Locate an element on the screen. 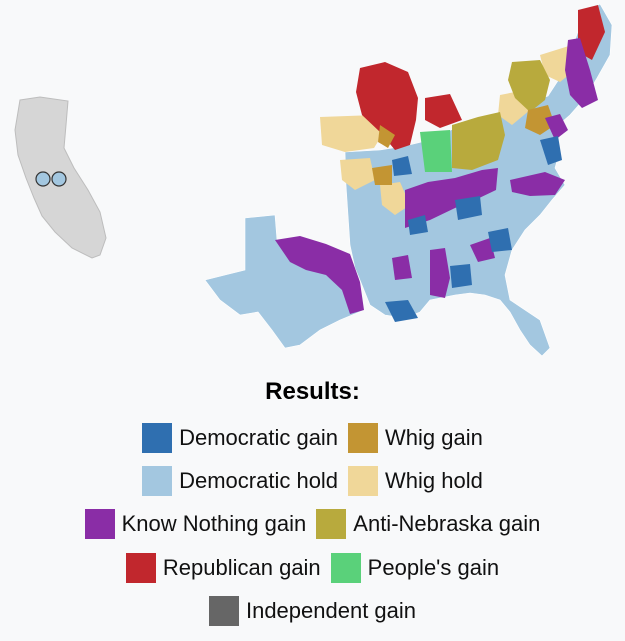 This screenshot has width=625, height=641. legend-item-anti-nebraska-gain: Anti-Nebraska gain is located at coordinates (428, 524).